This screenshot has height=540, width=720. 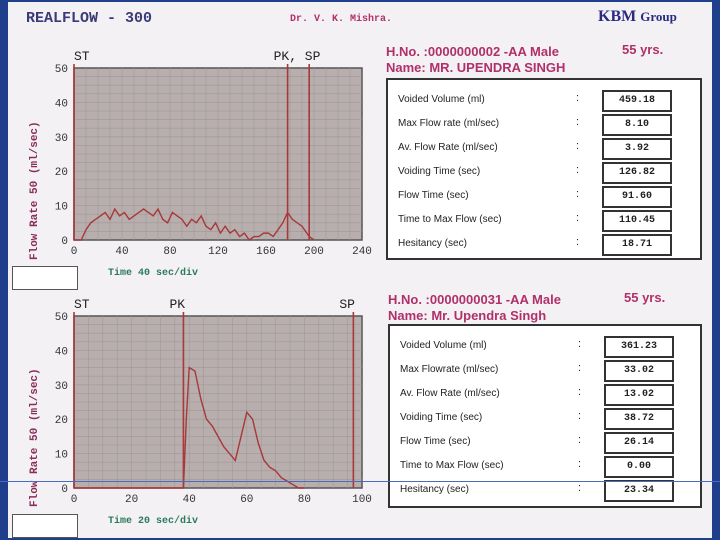 What do you see at coordinates (131, 499) in the screenshot?
I see `x-tick-label: 20` at bounding box center [131, 499].